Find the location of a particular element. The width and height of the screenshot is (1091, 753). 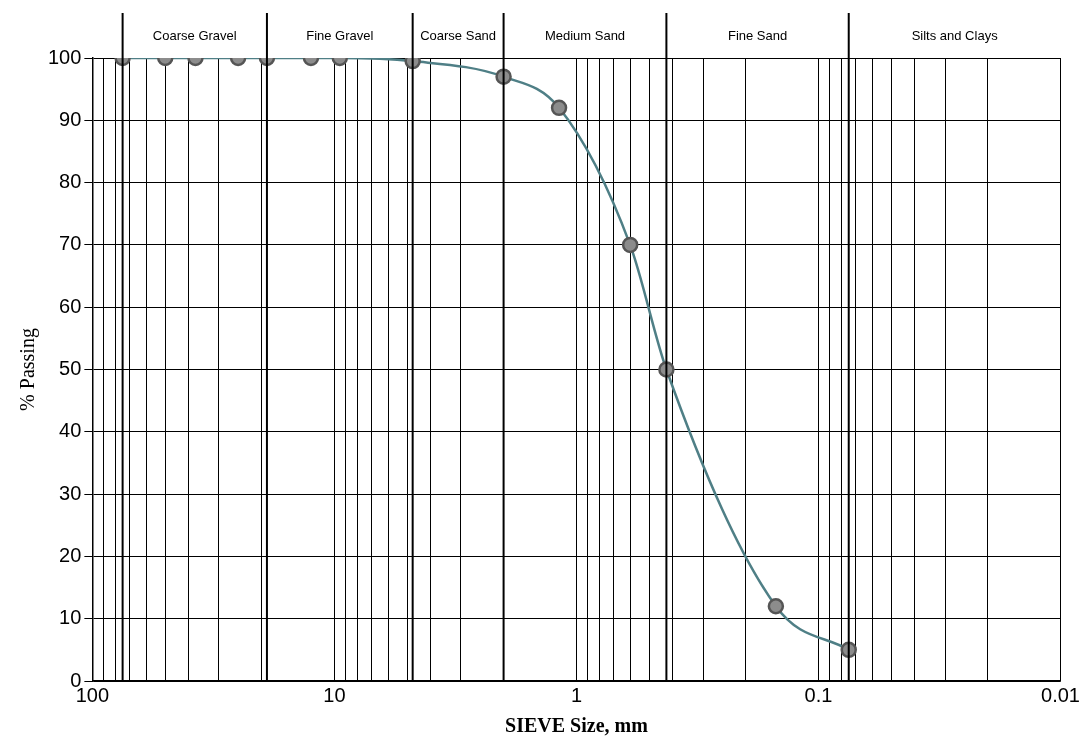

text: Coarse Gravel is located at coordinates (194, 35).